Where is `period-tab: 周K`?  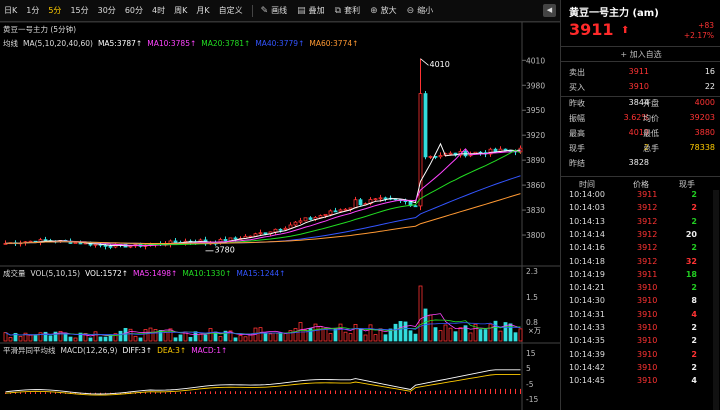 period-tab: 周K is located at coordinates (181, 10).